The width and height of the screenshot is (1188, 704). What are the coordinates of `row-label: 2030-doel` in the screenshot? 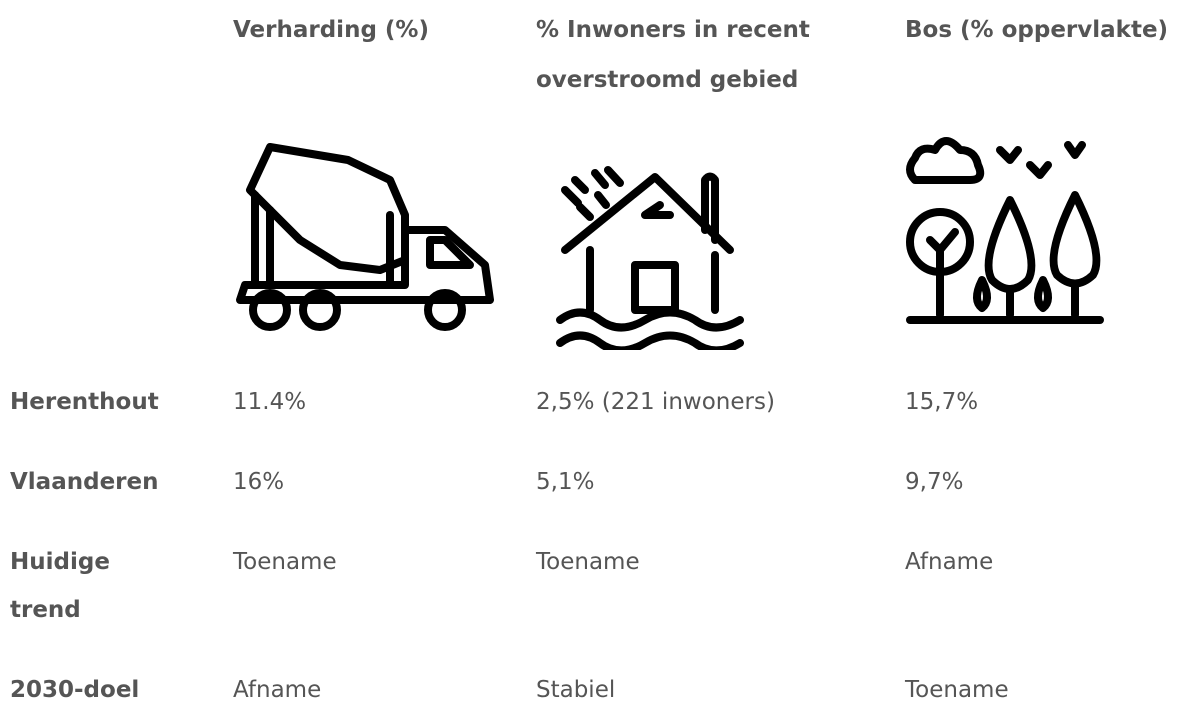 It's located at (75, 690).